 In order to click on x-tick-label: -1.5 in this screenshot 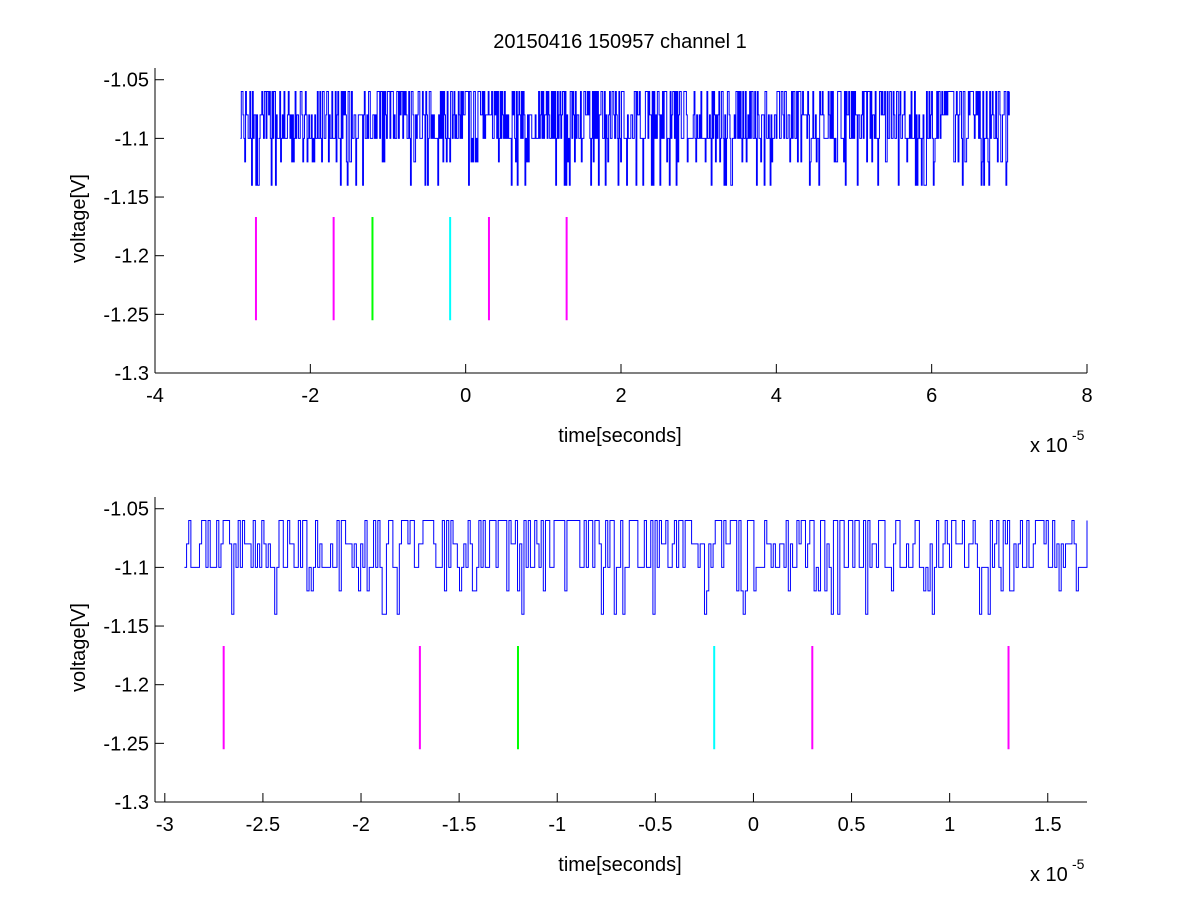, I will do `click(459, 825)`.